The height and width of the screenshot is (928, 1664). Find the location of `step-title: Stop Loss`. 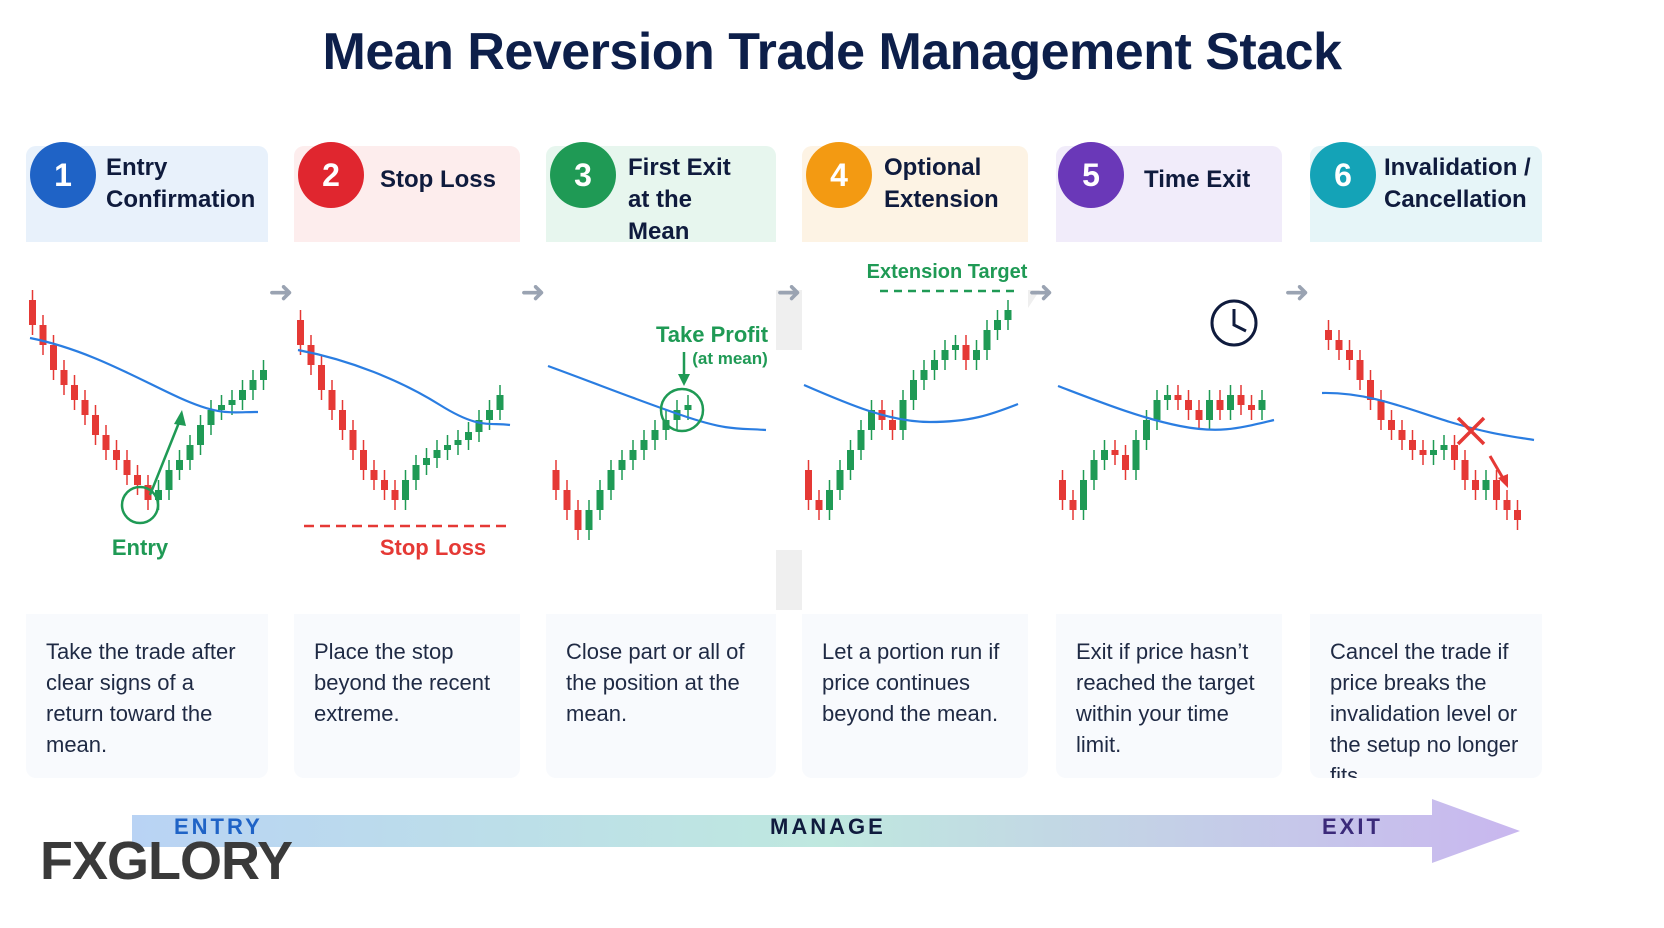

step-title: Stop Loss is located at coordinates (438, 179).